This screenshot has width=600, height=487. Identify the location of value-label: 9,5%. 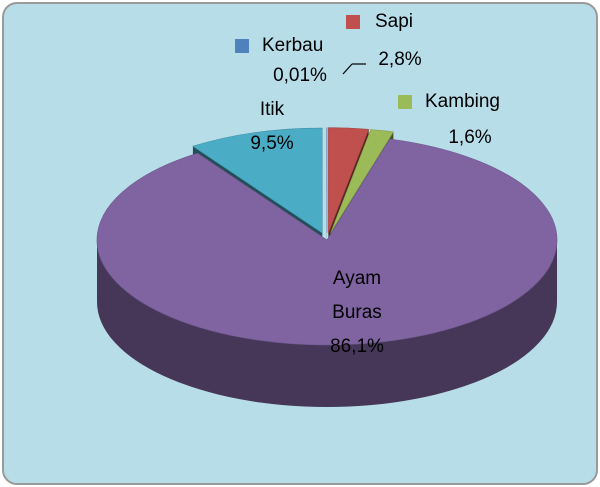
(271, 143).